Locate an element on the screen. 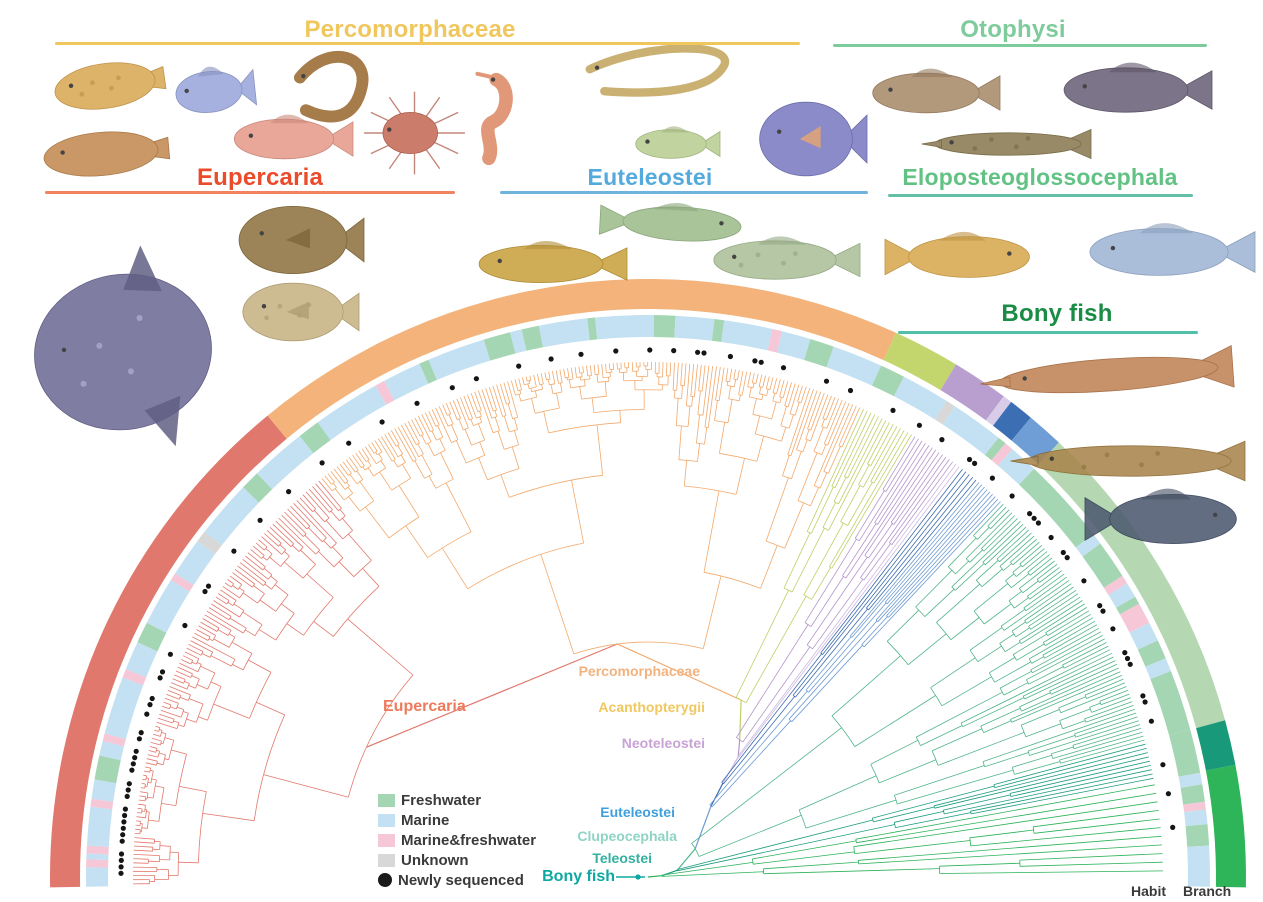  fish-seahorse-illustration is located at coordinates (494, 118).